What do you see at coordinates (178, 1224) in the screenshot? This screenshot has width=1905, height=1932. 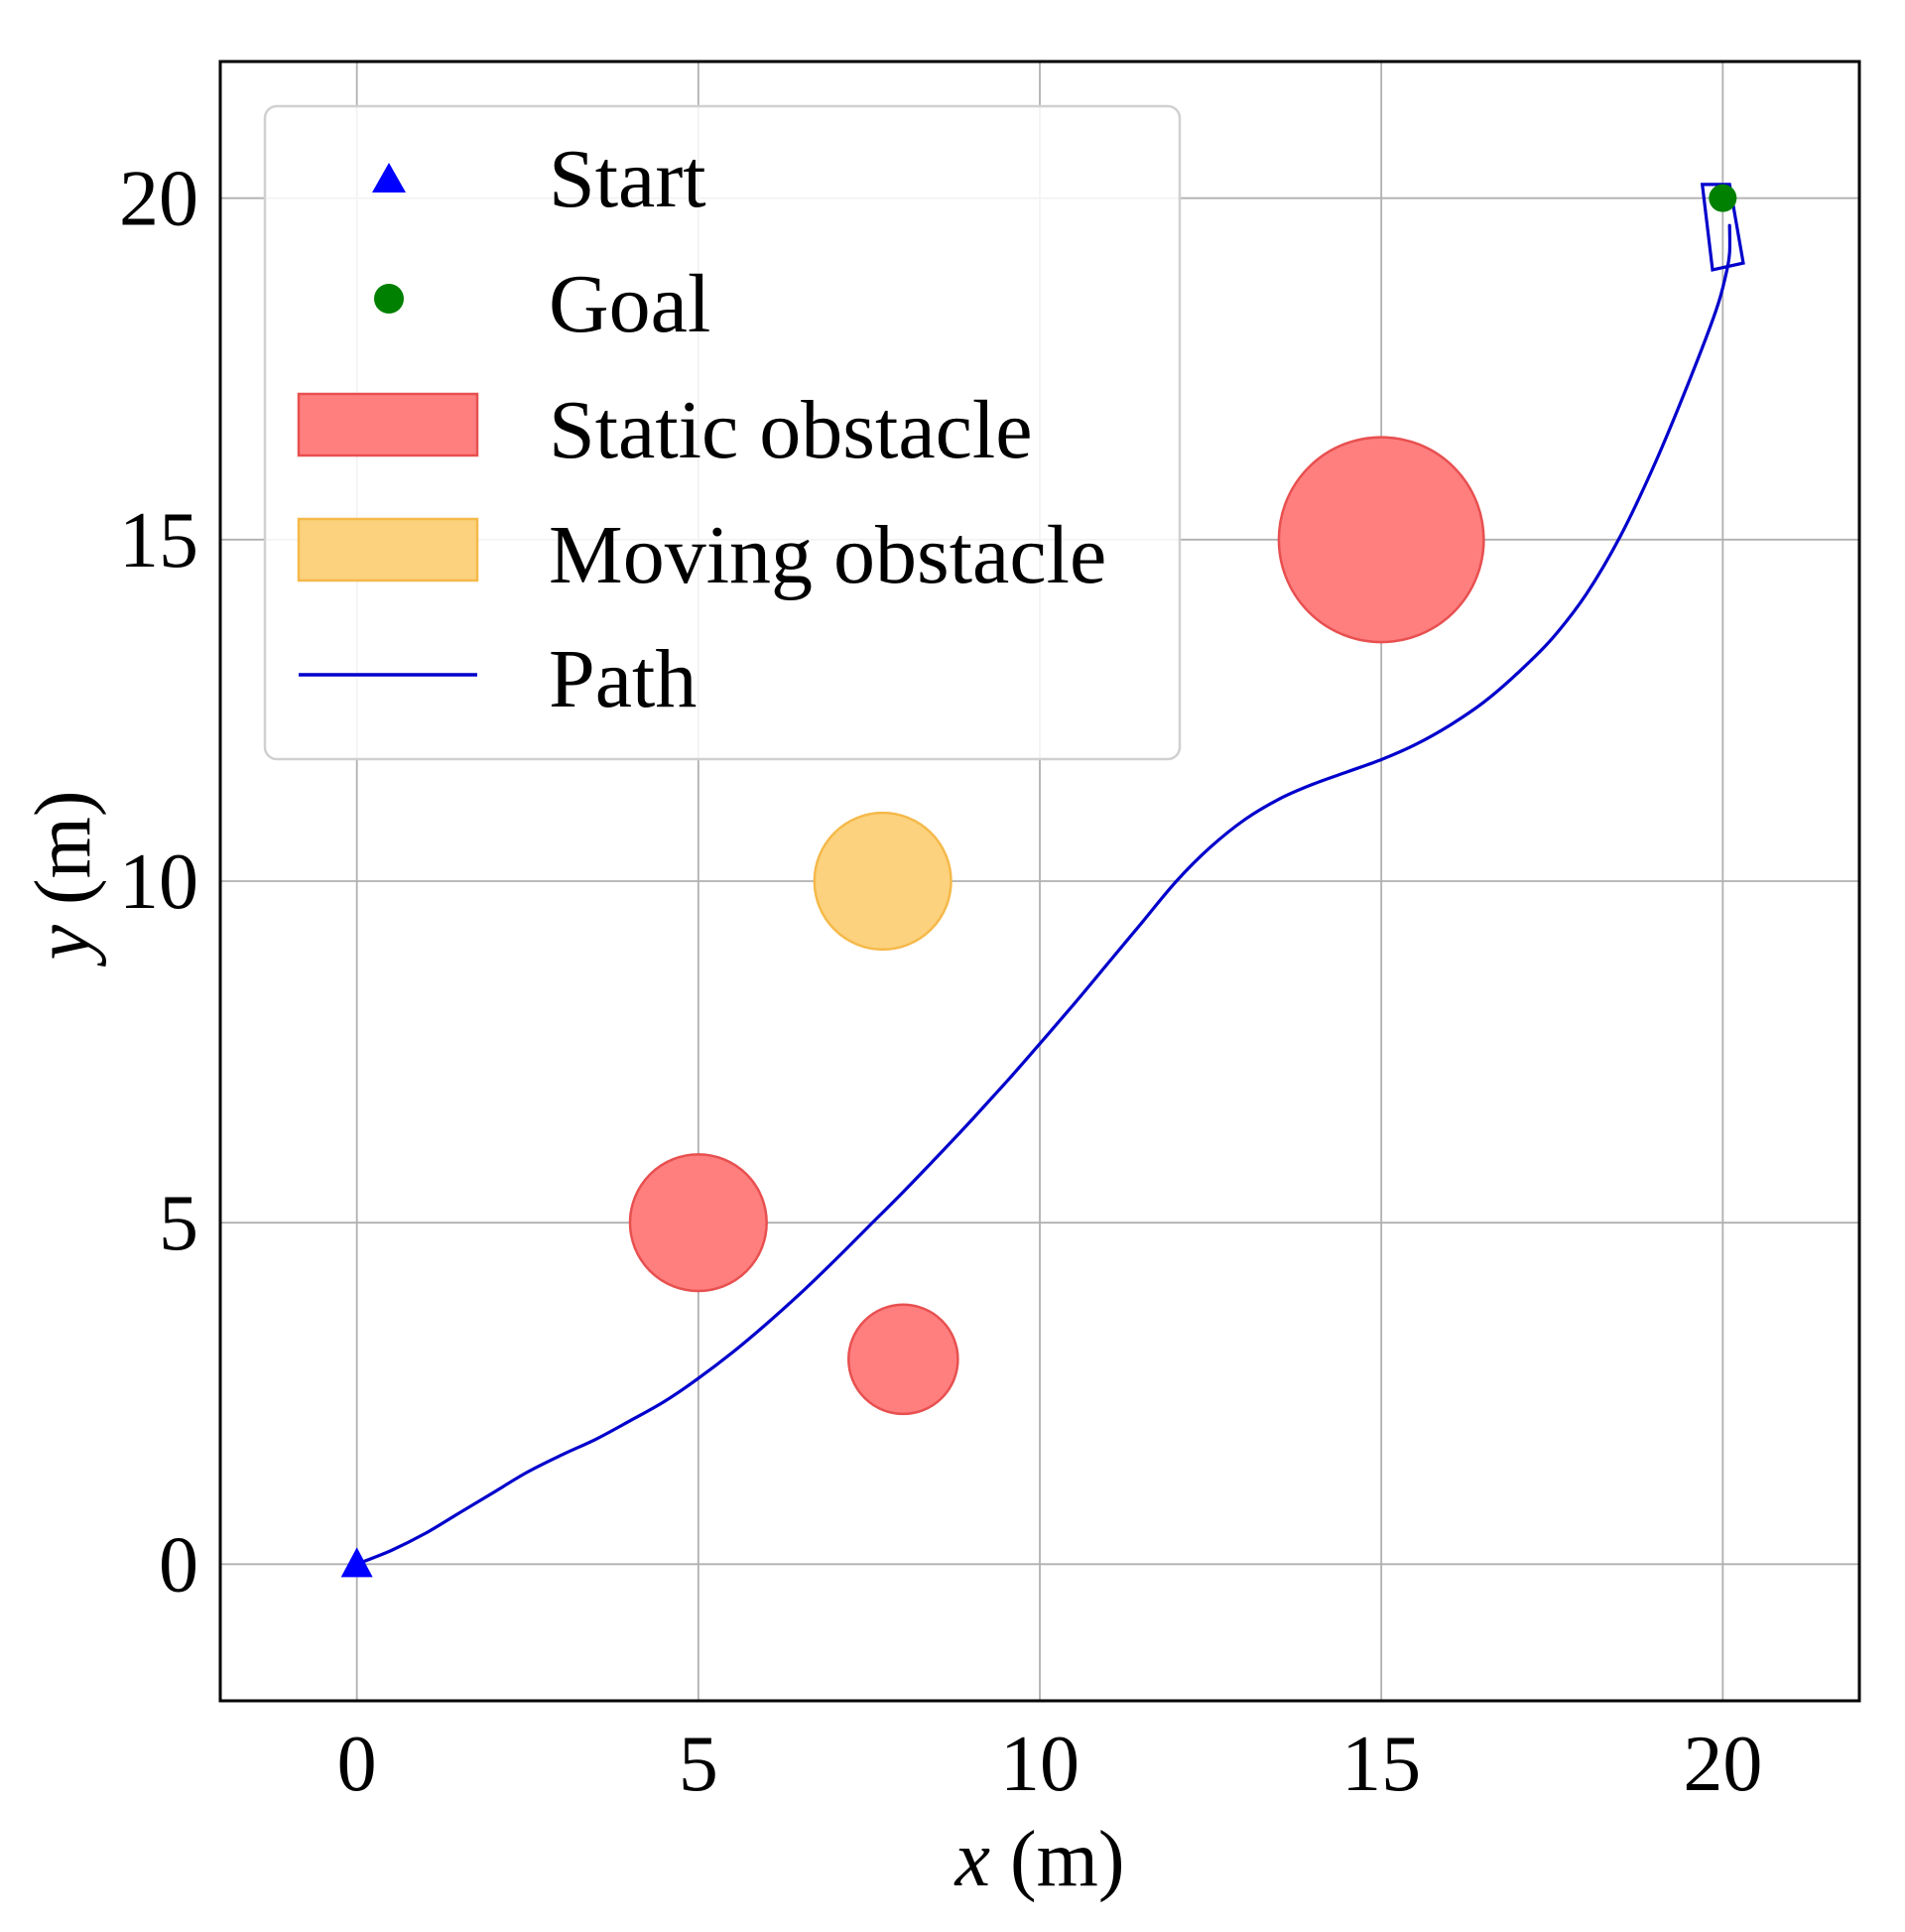 I see `y-tick-label: 5` at bounding box center [178, 1224].